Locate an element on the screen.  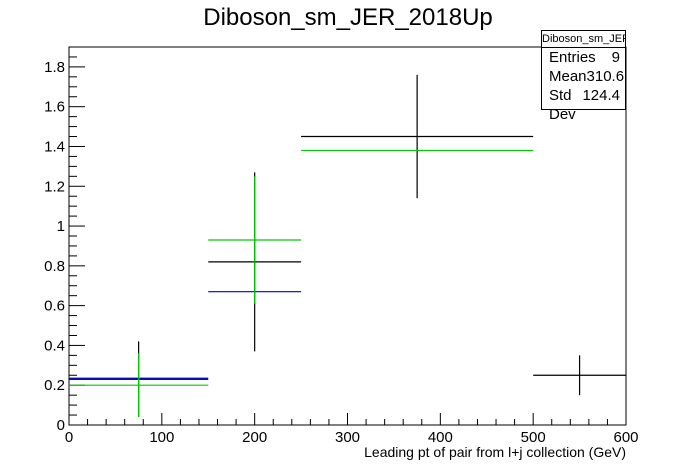
y-tick-label: 0 is located at coordinates (61, 425).